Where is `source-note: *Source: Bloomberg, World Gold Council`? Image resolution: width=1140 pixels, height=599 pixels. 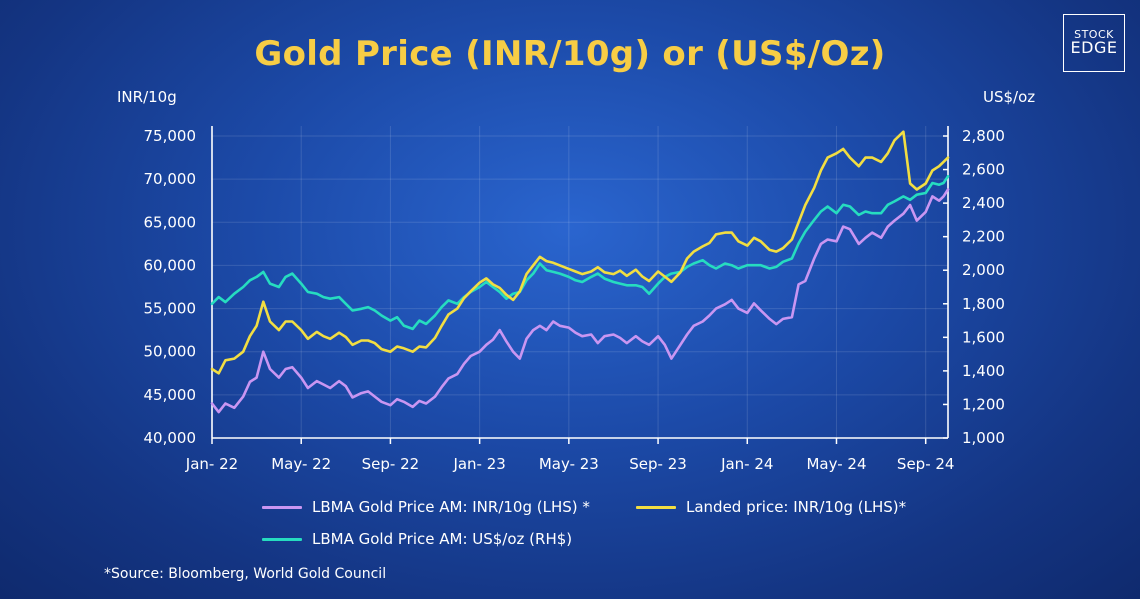 source-note: *Source: Bloomberg, World Gold Council is located at coordinates (245, 574).